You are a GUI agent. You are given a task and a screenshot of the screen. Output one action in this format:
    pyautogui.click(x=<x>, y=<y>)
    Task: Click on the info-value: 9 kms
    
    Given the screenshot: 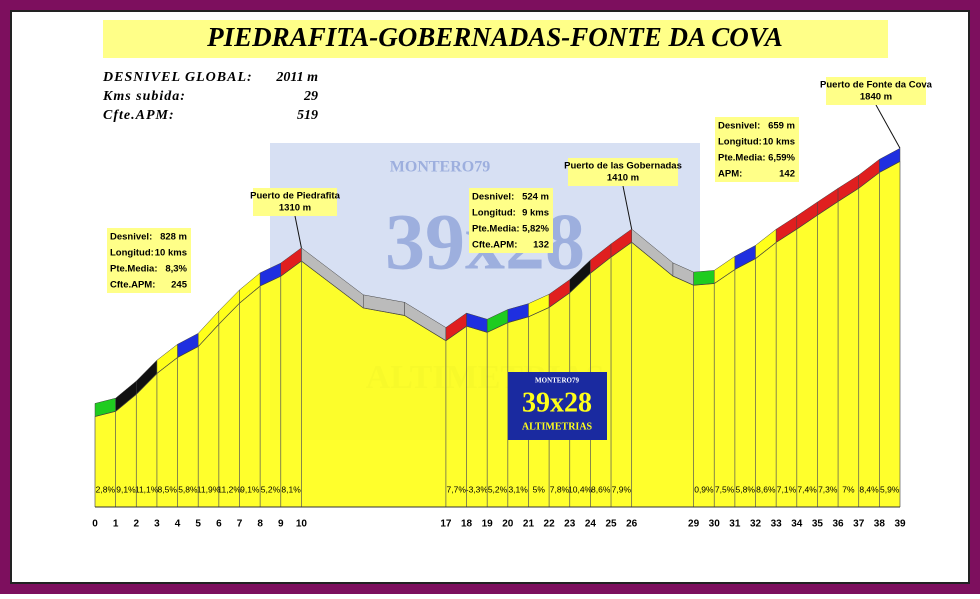 What is the action you would take?
    pyautogui.click(x=535, y=213)
    